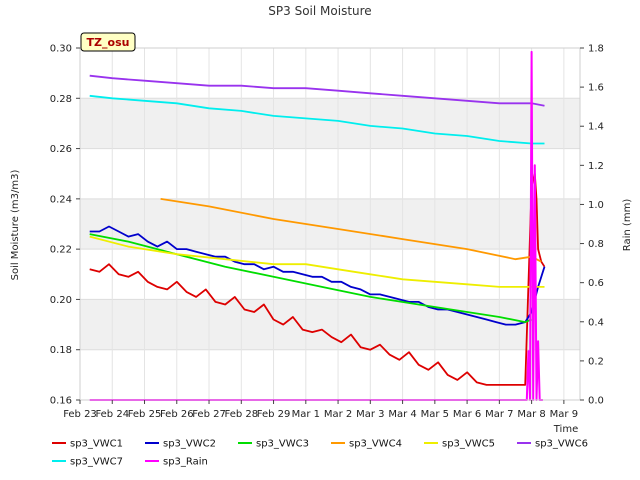 The width and height of the screenshot is (640, 480). Describe the element at coordinates (596, 49) in the screenshot. I see `y2-tick-label-9: 1.8` at that location.